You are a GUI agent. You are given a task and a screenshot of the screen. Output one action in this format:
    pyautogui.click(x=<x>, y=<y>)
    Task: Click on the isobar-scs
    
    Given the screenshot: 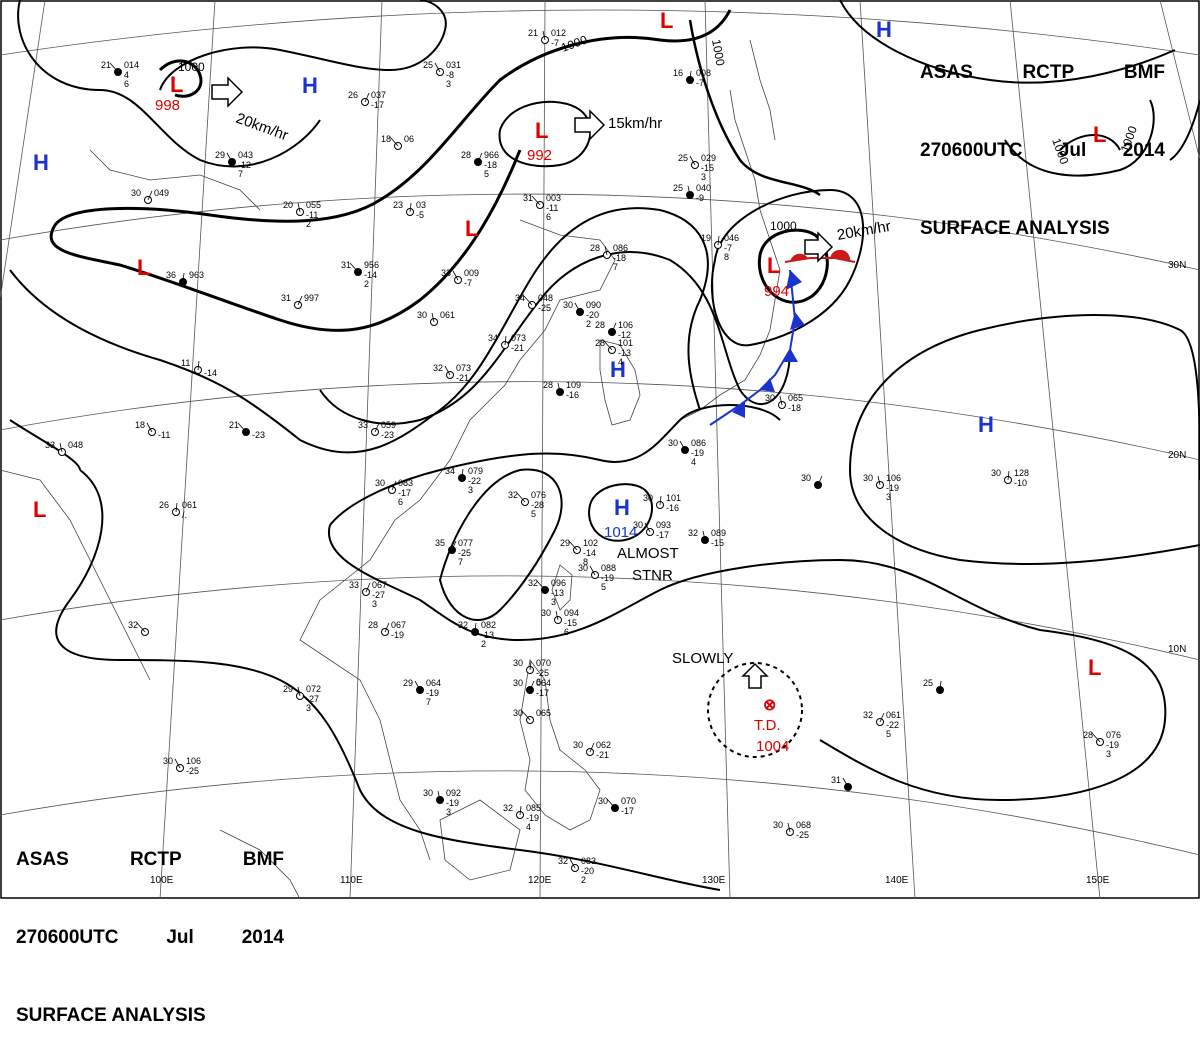 What is the action you would take?
    pyautogui.click(x=500, y=544)
    